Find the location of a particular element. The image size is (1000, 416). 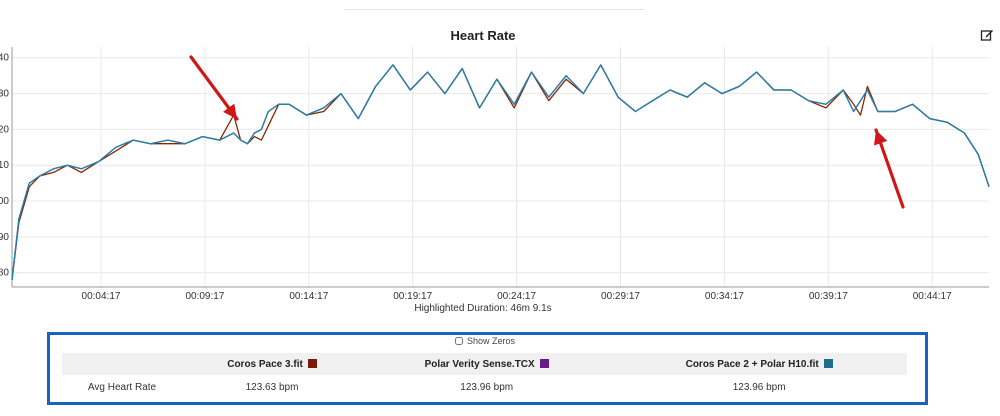

edit-icon is located at coordinates (987, 35).